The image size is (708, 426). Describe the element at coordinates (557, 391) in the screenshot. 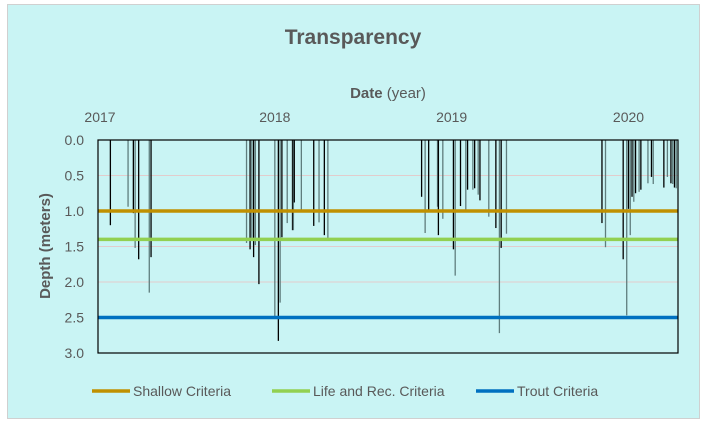

I see `legend-label: Trout Criteria` at that location.